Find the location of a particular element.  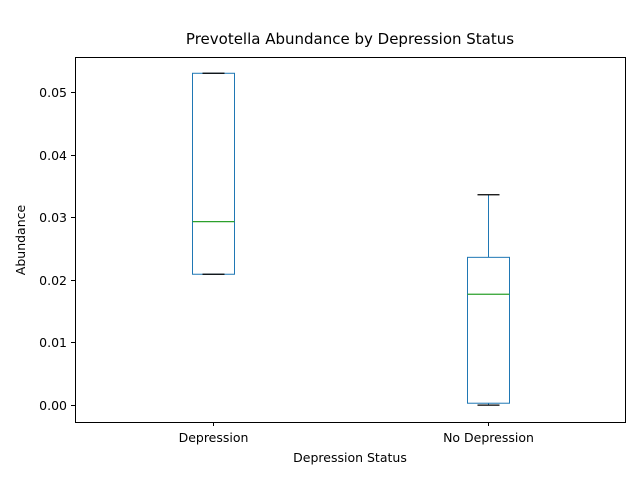

x-tick-label: No Depression is located at coordinates (488, 437).